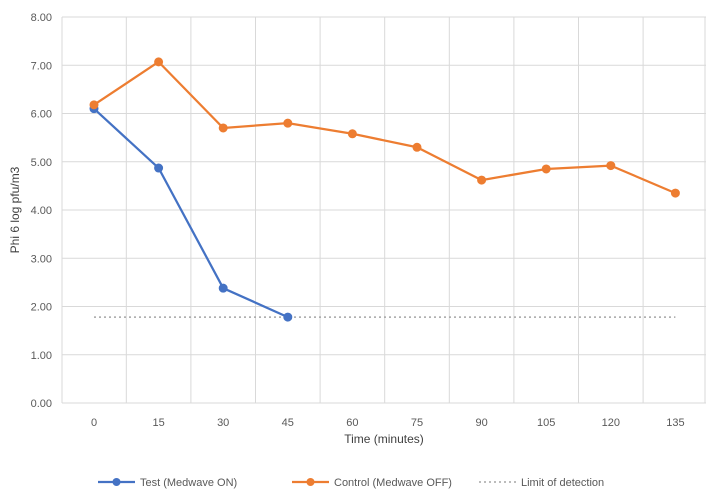  Describe the element at coordinates (388, 423) in the screenshot. I see `x-axis-ticks: 0 15 30 45 60 75 90 105 120 135` at that location.